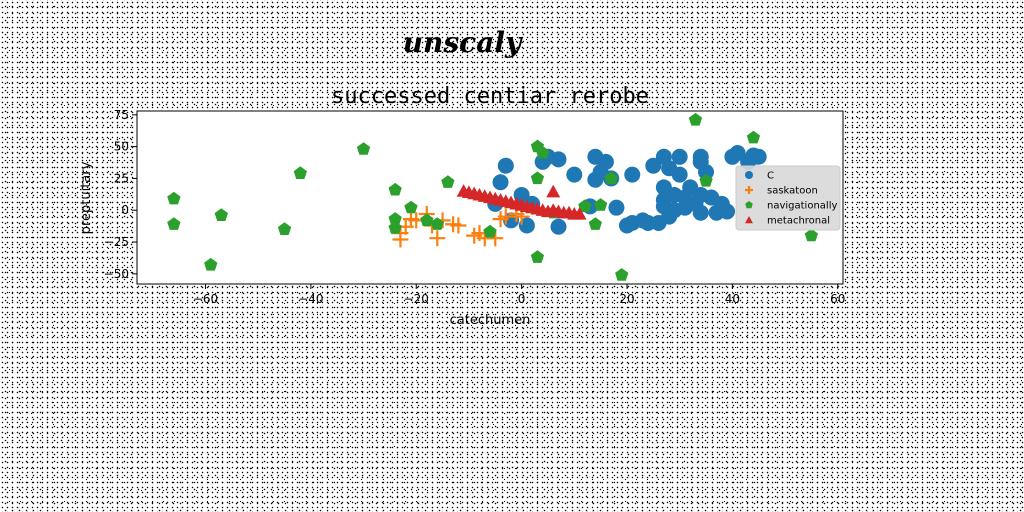 The width and height of the screenshot is (1024, 512). I want to click on x-axis-label: catechumen, so click(490, 320).